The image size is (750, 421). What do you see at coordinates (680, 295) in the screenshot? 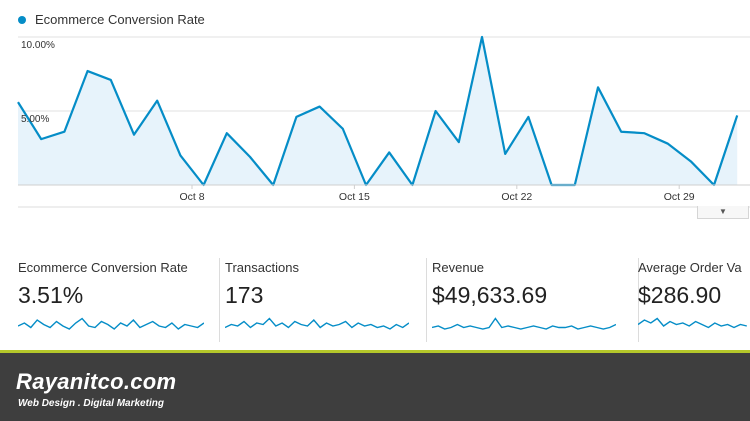
I see `metric-value: $286.90` at bounding box center [680, 295].